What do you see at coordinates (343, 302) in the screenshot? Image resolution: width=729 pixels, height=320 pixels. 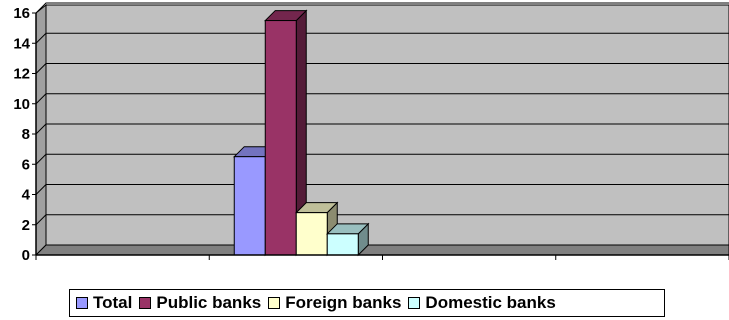 I see `legend-label: Foreign banks` at bounding box center [343, 302].